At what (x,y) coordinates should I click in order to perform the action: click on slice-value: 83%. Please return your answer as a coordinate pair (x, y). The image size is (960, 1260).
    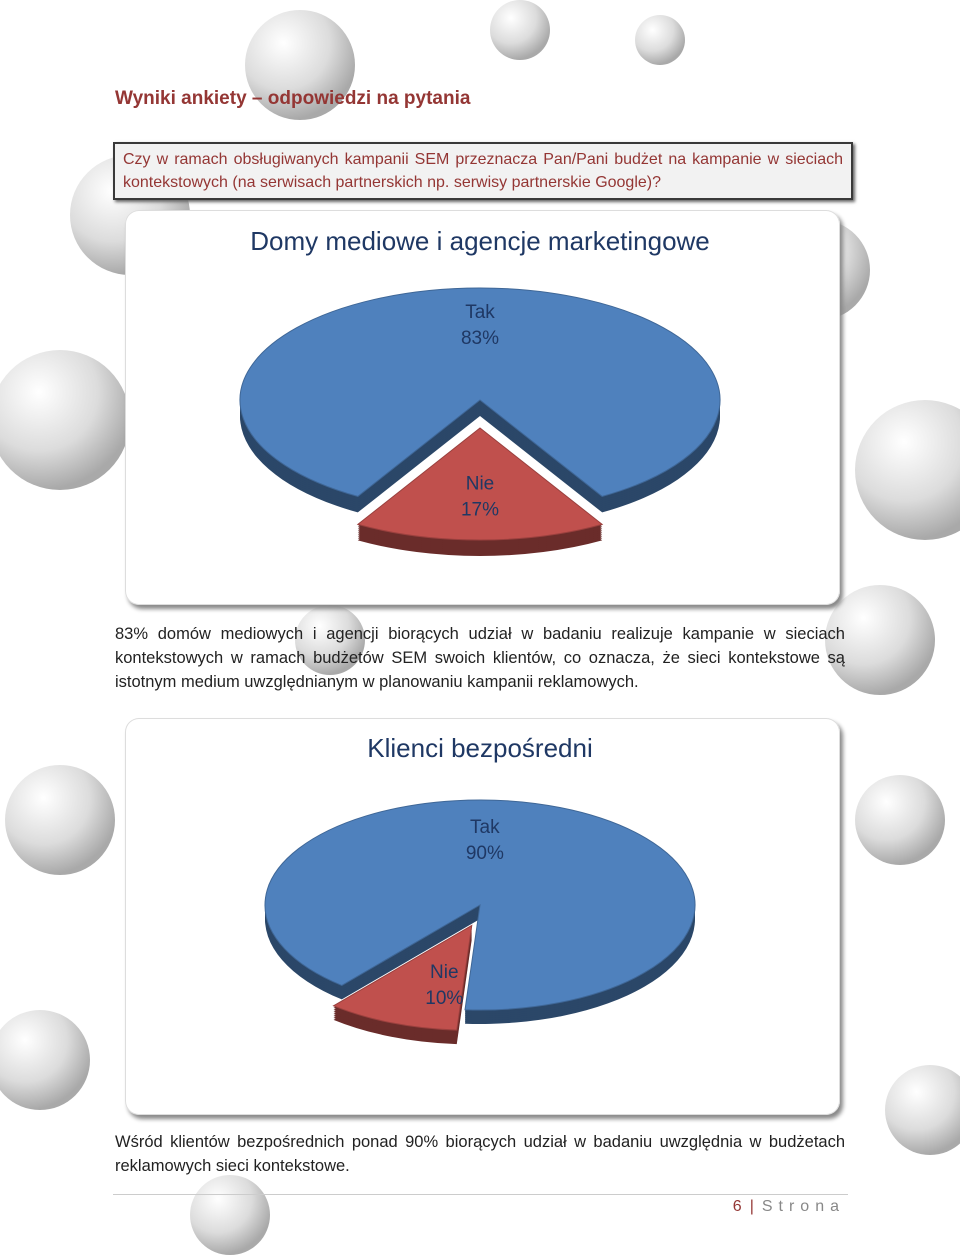
    Looking at the image, I should click on (480, 338).